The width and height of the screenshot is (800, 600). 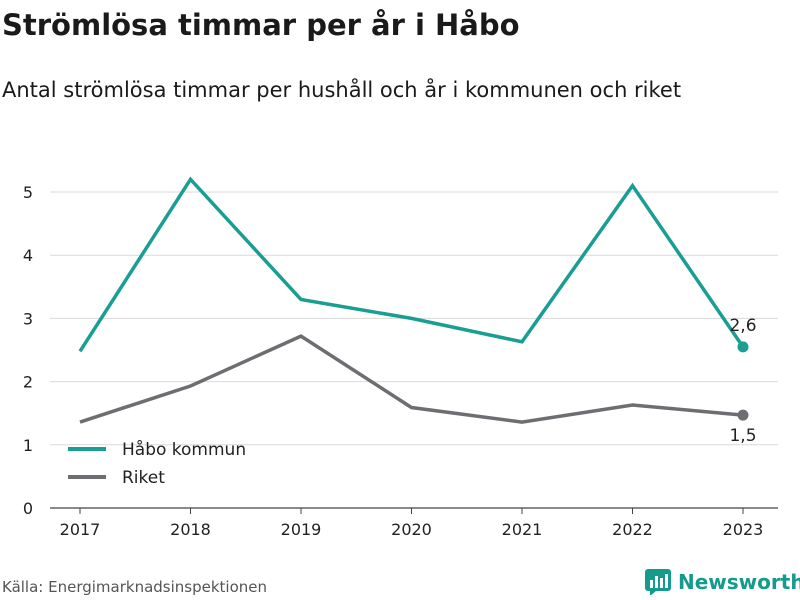 I want to click on chart-title: Strömlösa timmar per år i Håbo, so click(x=261, y=25).